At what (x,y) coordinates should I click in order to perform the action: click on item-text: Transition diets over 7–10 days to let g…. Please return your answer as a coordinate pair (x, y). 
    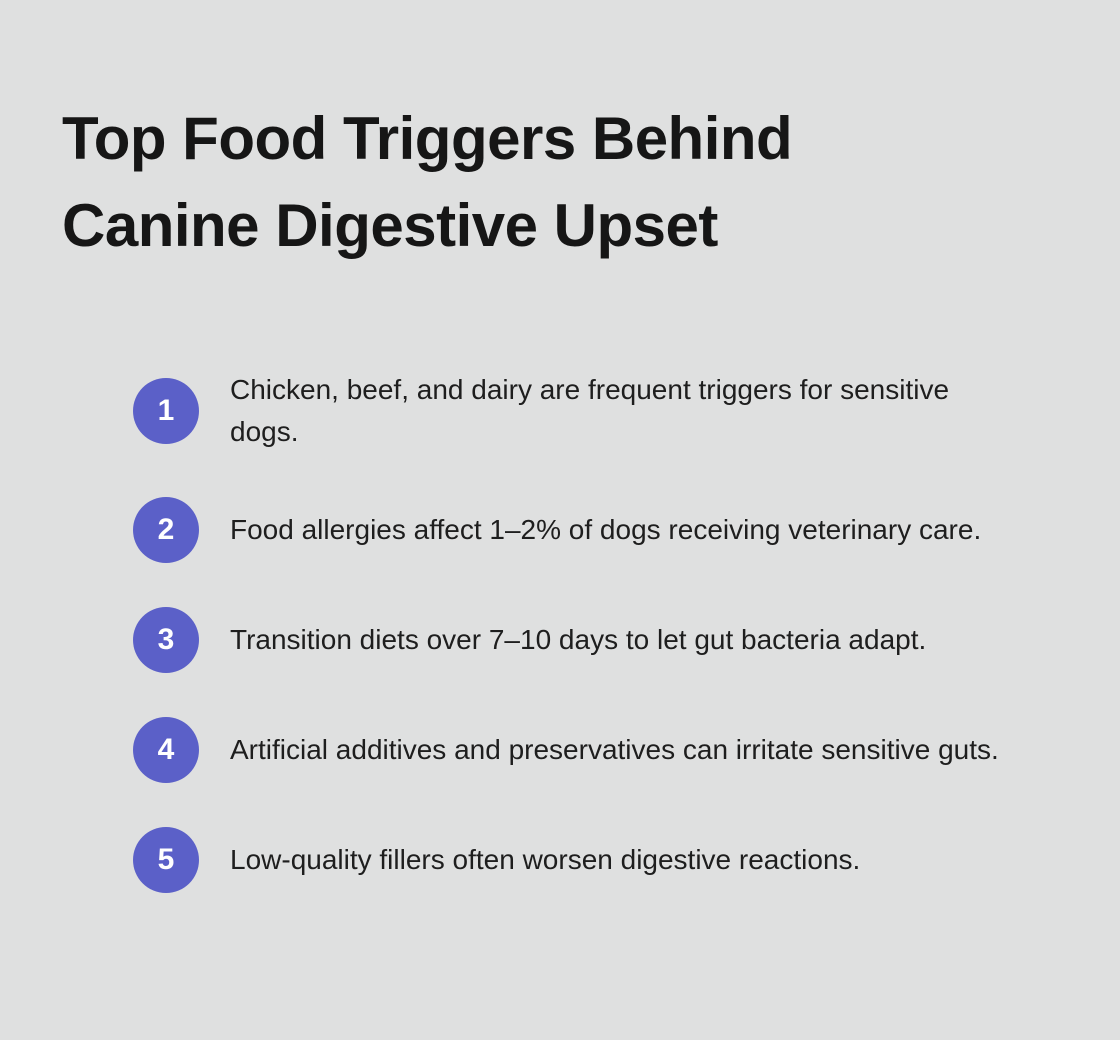
    Looking at the image, I should click on (578, 639).